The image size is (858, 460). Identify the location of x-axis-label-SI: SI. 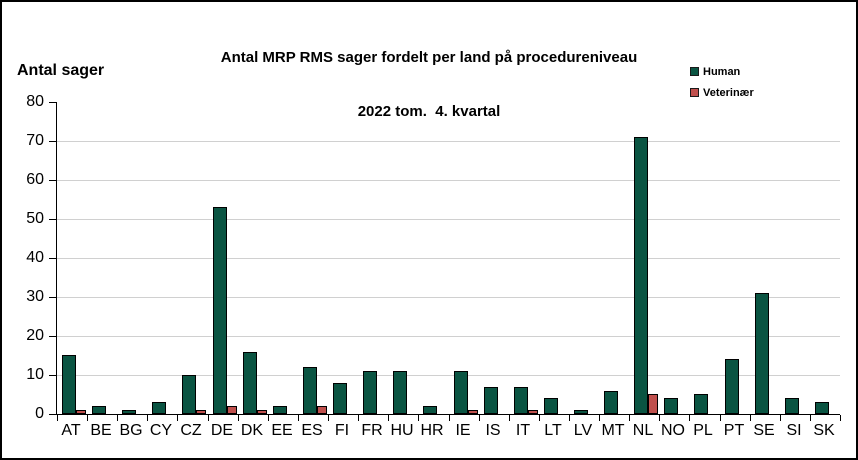
(794, 430).